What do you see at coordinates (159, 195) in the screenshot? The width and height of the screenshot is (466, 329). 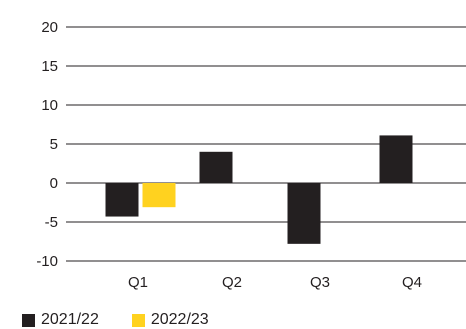 I see `bar-2022-23-Q1` at bounding box center [159, 195].